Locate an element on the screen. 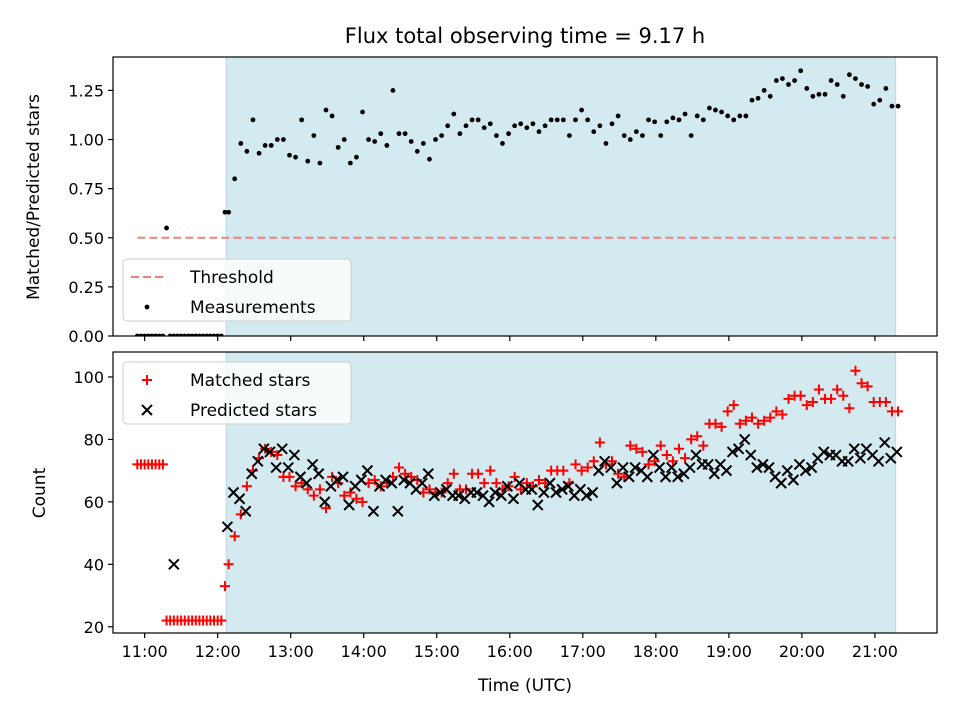  legend-key-matched is located at coordinates (147, 380).